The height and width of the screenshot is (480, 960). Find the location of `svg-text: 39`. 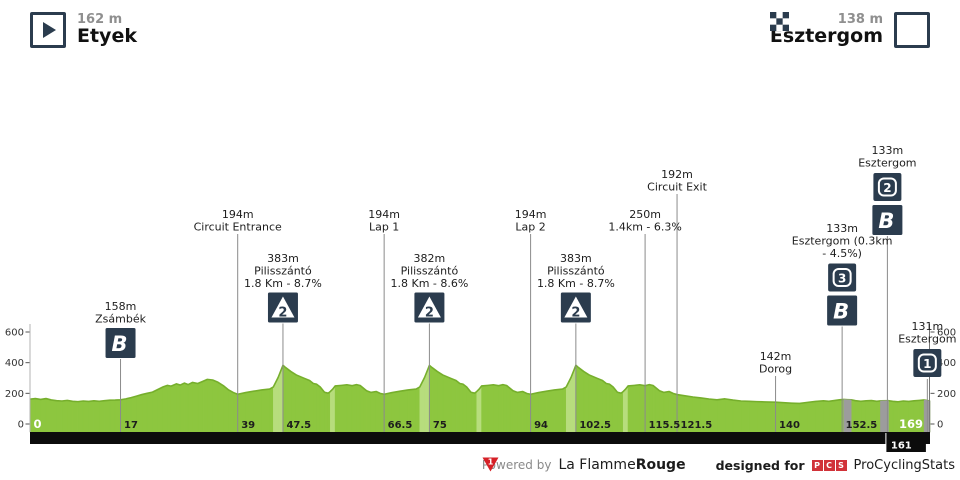

svg-text: 39 is located at coordinates (248, 425).